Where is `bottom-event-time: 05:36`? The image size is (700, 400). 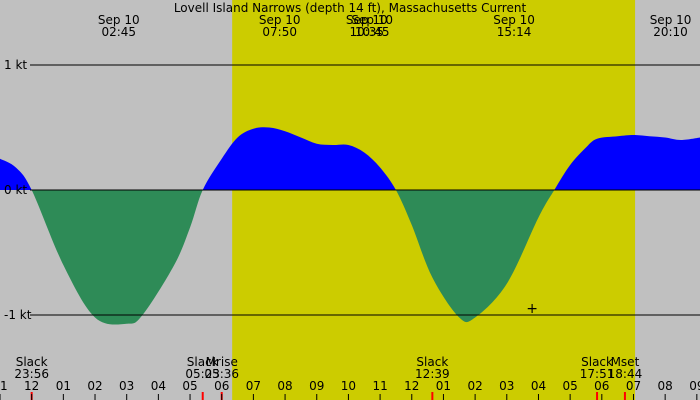 bottom-event-time: 05:36 is located at coordinates (221, 374).